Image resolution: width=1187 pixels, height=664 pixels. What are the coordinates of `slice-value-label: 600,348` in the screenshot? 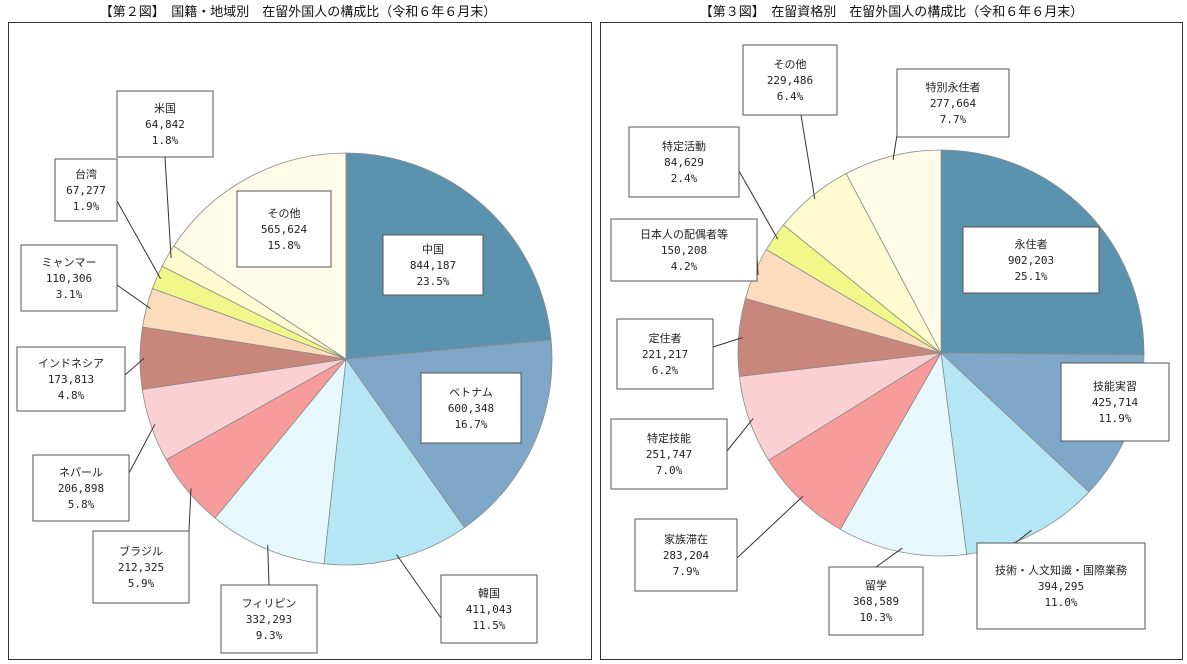 It's located at (471, 408).